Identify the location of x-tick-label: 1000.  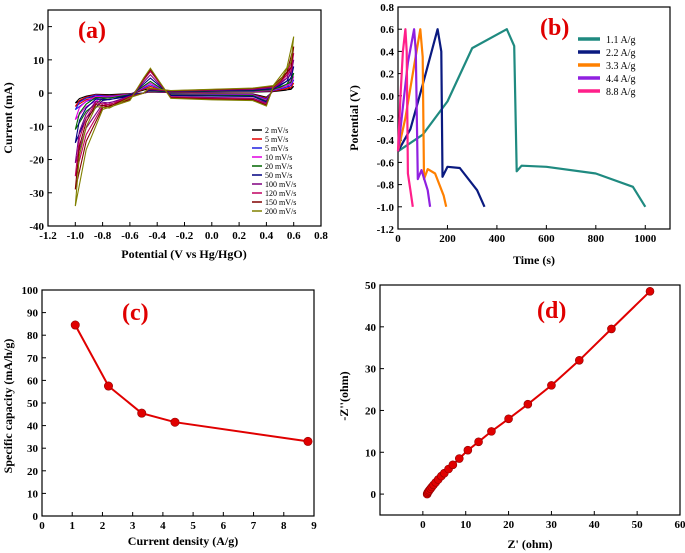
(645, 239).